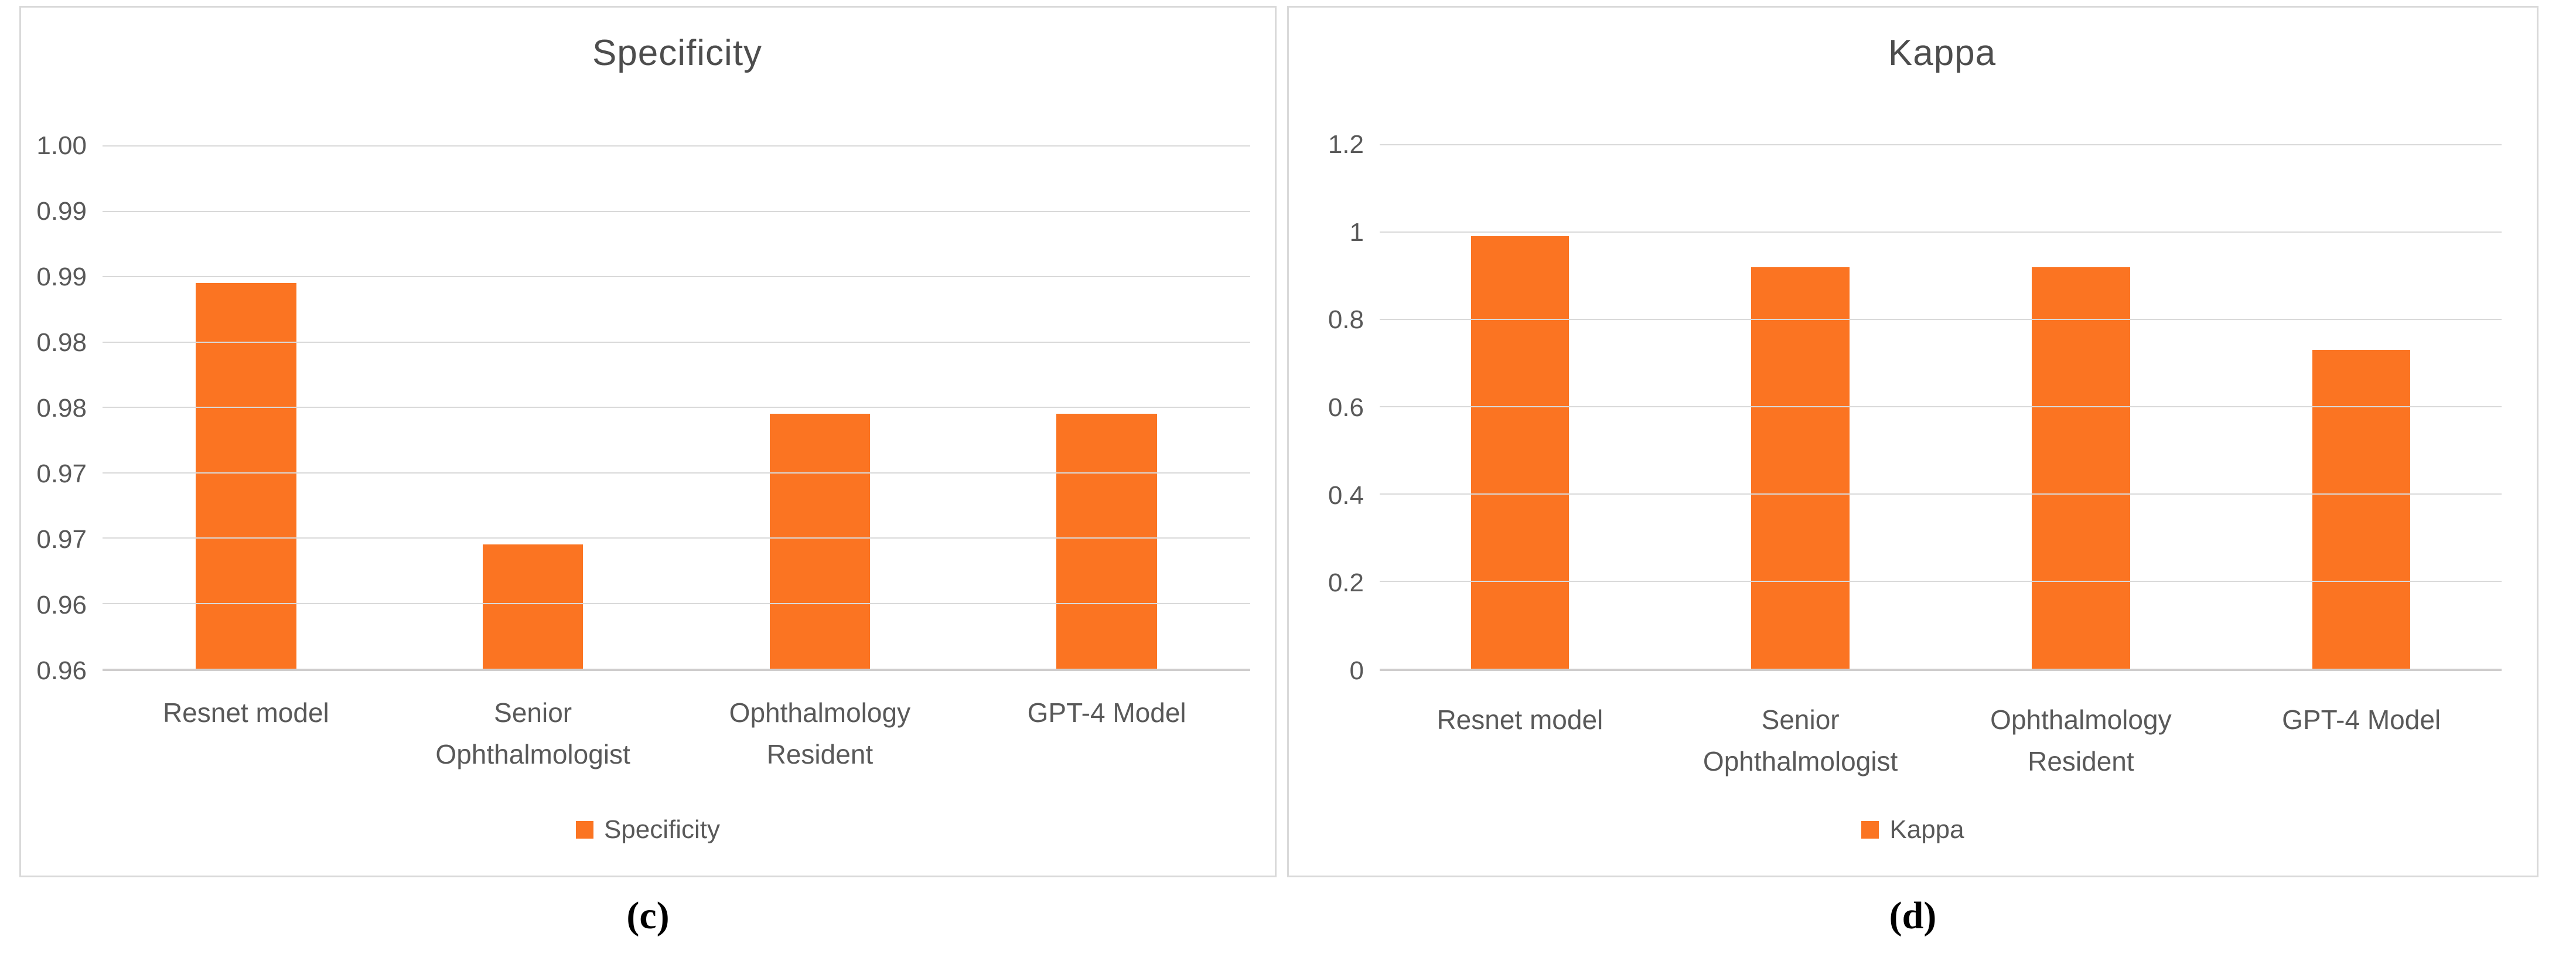 The height and width of the screenshot is (957, 2576). I want to click on chart-title-specificity: Specificity, so click(678, 53).